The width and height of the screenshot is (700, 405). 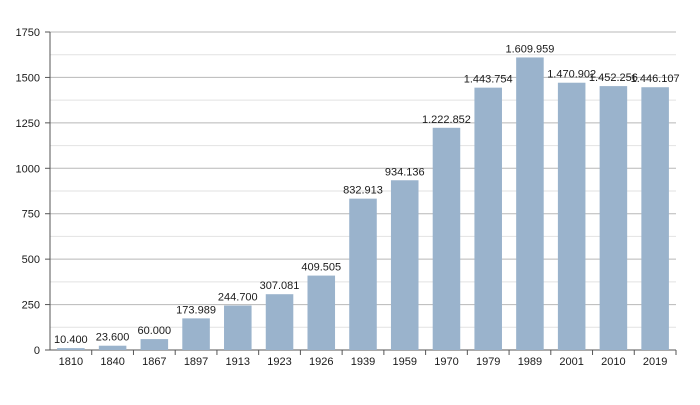 What do you see at coordinates (404, 362) in the screenshot?
I see `x-tick-label-1959: 1959` at bounding box center [404, 362].